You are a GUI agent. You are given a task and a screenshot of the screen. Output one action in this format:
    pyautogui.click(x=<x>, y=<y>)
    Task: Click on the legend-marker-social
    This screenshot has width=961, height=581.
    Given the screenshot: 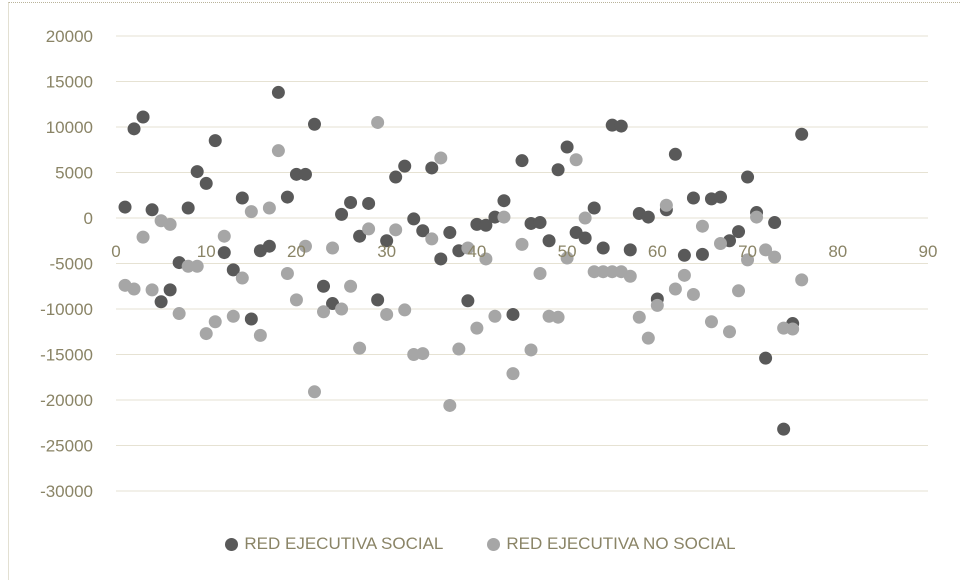 What is the action you would take?
    pyautogui.click(x=232, y=544)
    